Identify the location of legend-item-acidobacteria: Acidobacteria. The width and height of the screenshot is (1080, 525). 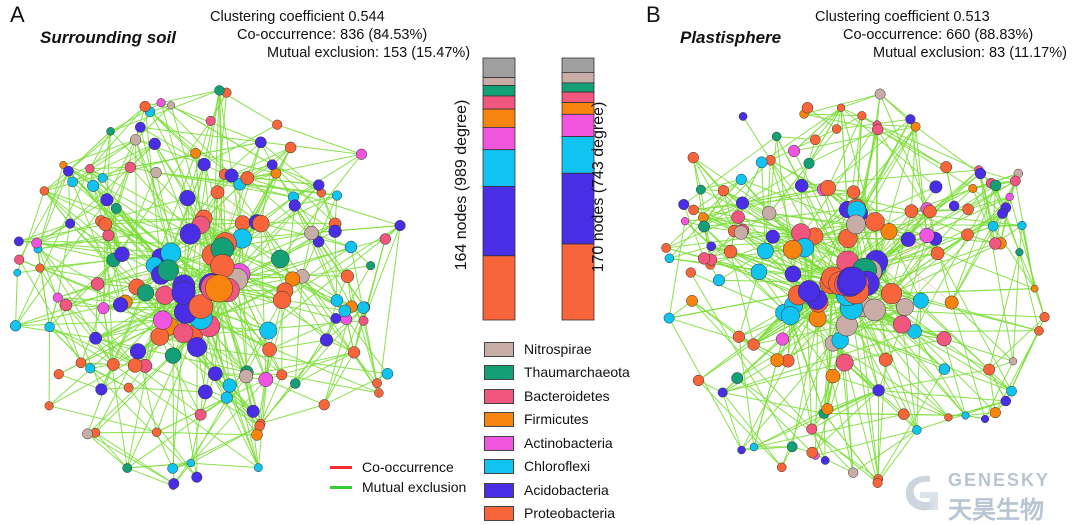
(546, 490).